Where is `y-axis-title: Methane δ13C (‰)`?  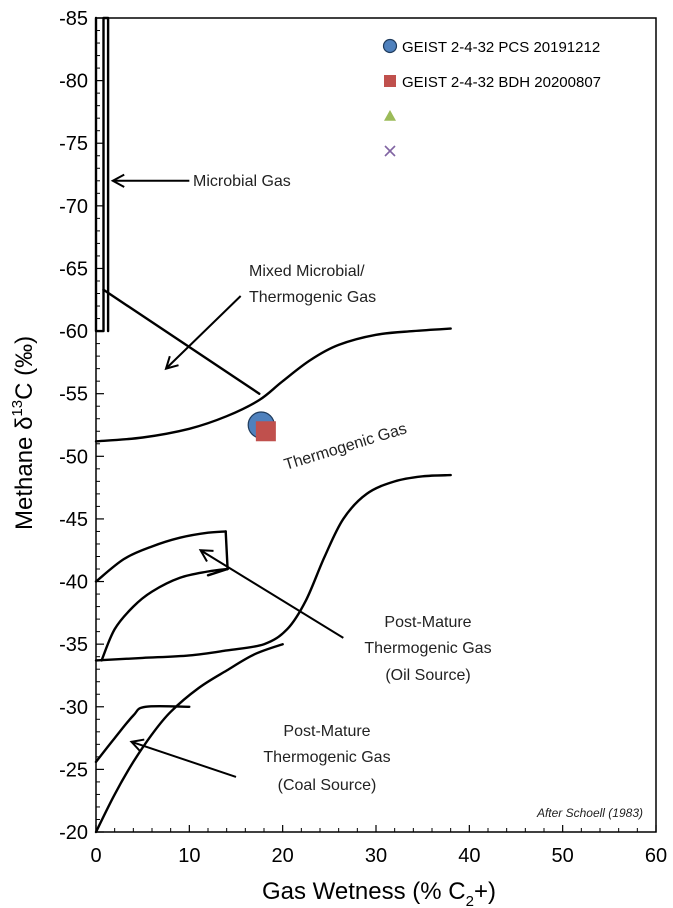 y-axis-title: Methane δ13C (‰) is located at coordinates (23, 433).